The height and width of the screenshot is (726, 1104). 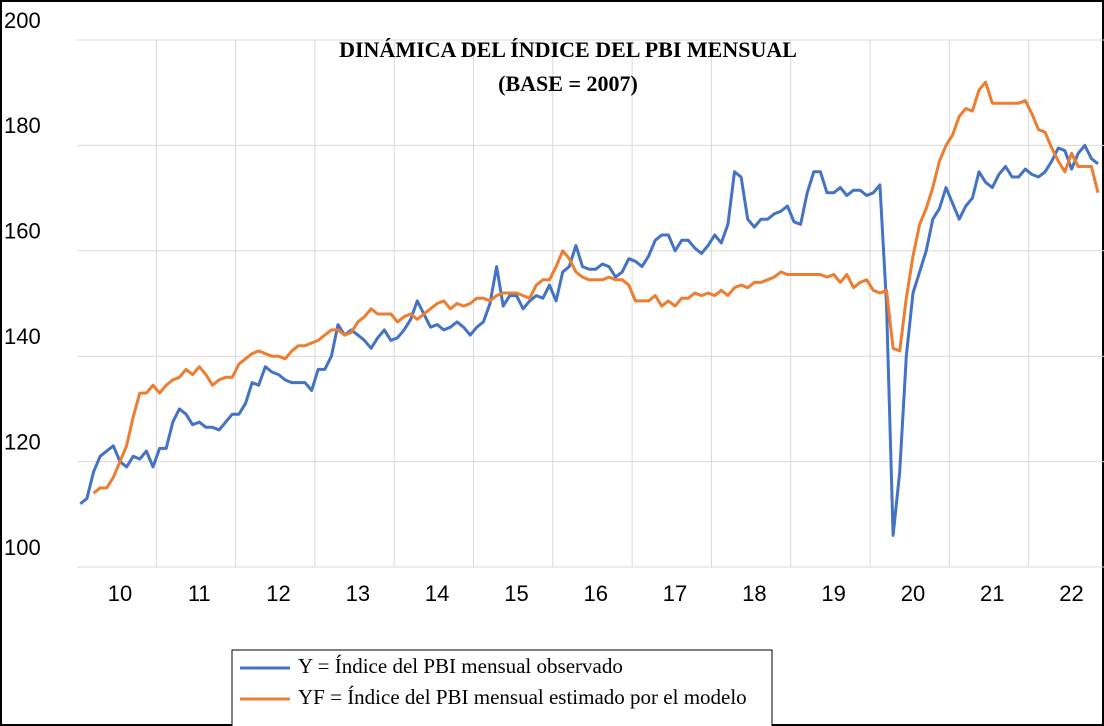 What do you see at coordinates (358, 593) in the screenshot?
I see `x-tick-label: 13` at bounding box center [358, 593].